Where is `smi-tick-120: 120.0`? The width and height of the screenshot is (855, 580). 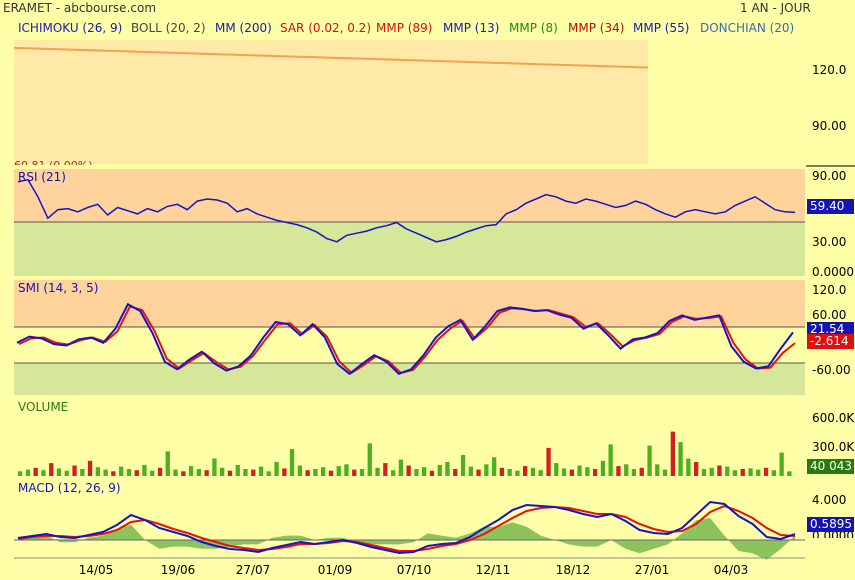 smi-tick-120: 120.0 is located at coordinates (829, 290).